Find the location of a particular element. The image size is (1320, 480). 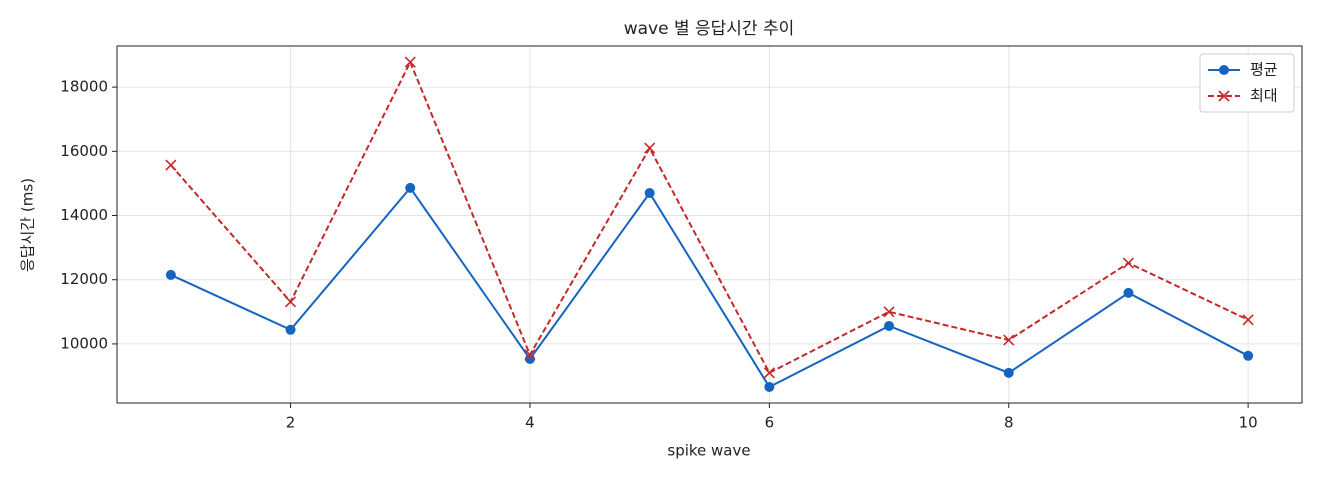

x-tick-label: 10 is located at coordinates (1248, 423).